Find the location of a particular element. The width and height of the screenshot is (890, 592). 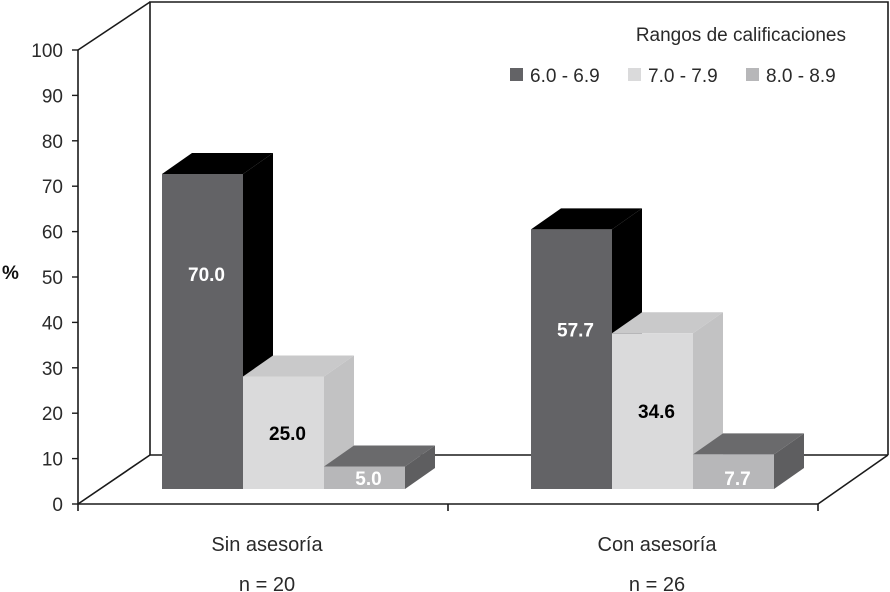

y-tick-label-7: 70 is located at coordinates (52, 187).